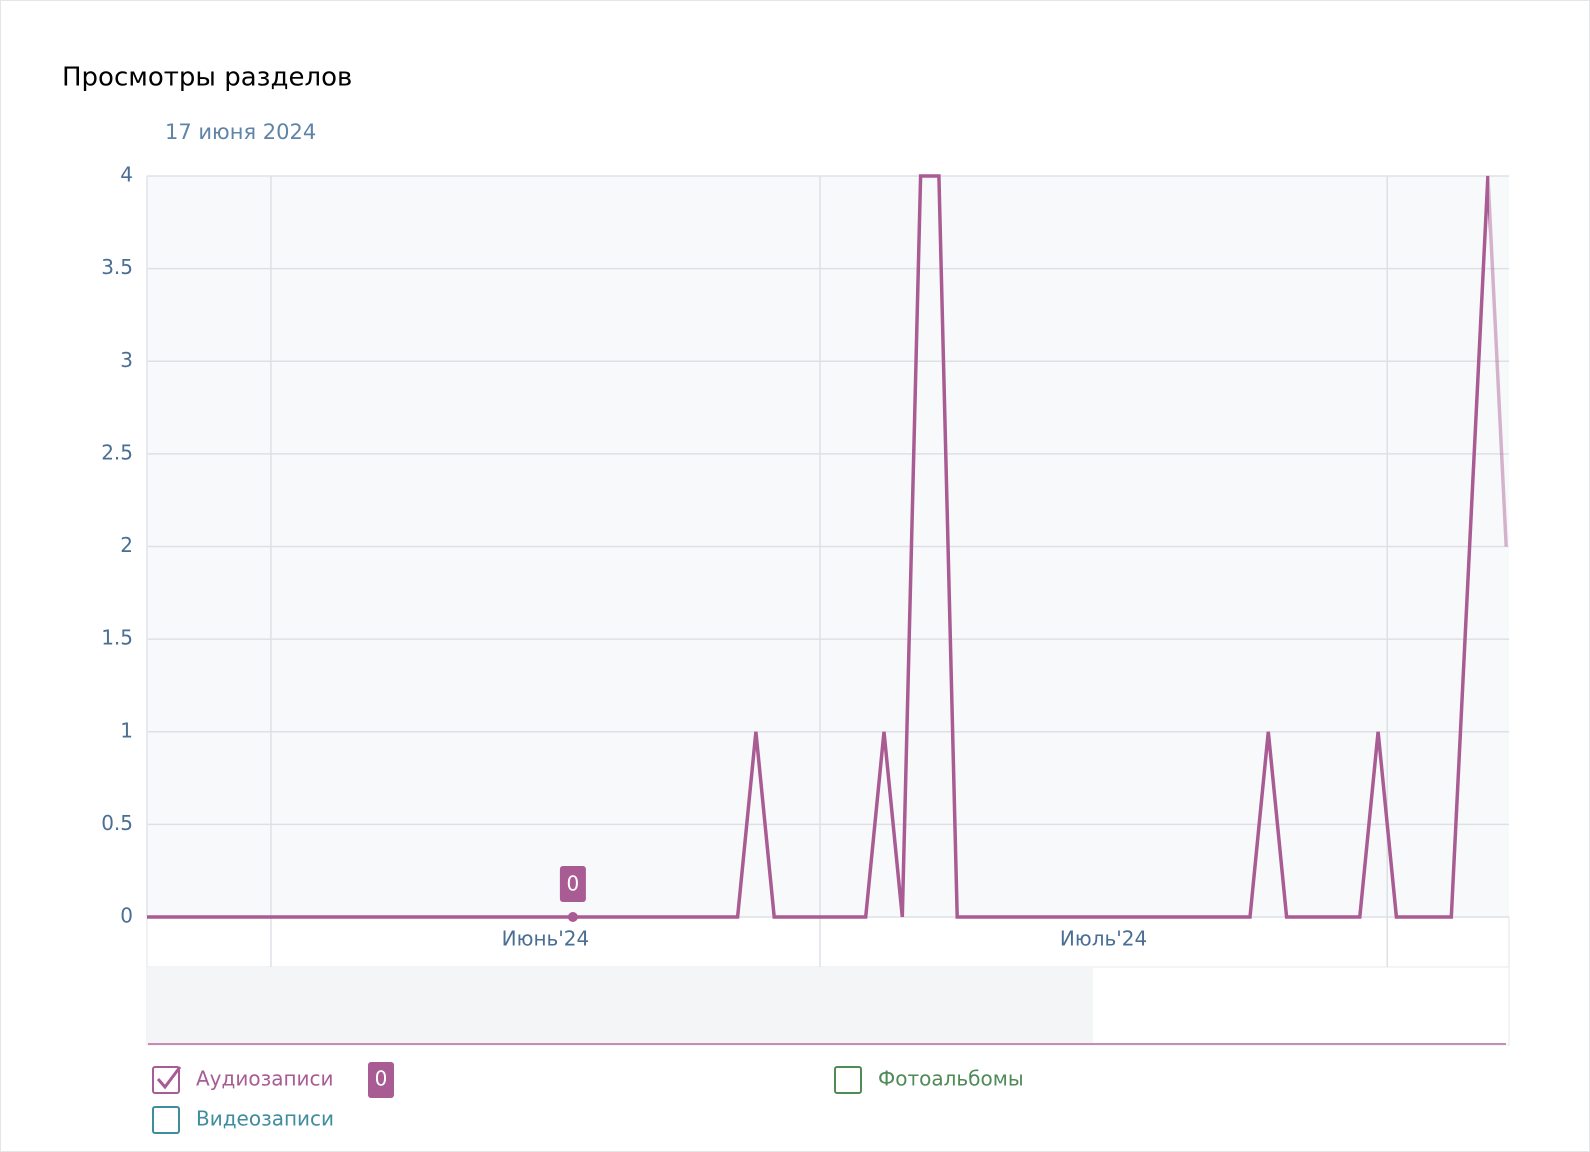 Image resolution: width=1590 pixels, height=1152 pixels. What do you see at coordinates (1103, 939) in the screenshot?
I see `x-tick-label: Июль'24` at bounding box center [1103, 939].